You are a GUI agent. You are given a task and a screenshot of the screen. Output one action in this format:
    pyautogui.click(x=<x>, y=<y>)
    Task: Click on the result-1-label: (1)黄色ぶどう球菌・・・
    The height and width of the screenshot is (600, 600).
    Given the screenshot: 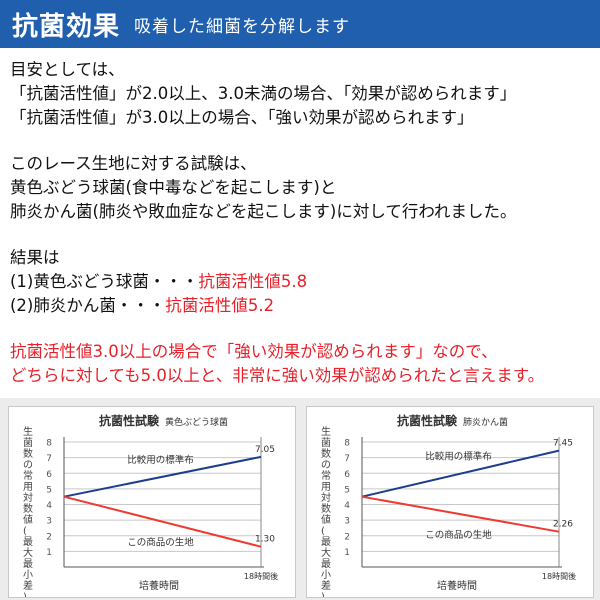 What is the action you would take?
    pyautogui.click(x=104, y=281)
    